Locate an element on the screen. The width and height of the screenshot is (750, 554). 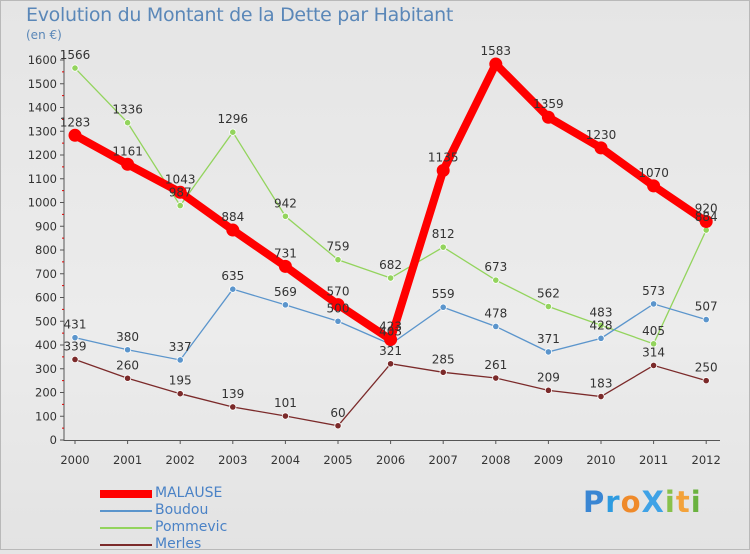
x-tick-label: 2001 is located at coordinates (127, 460).